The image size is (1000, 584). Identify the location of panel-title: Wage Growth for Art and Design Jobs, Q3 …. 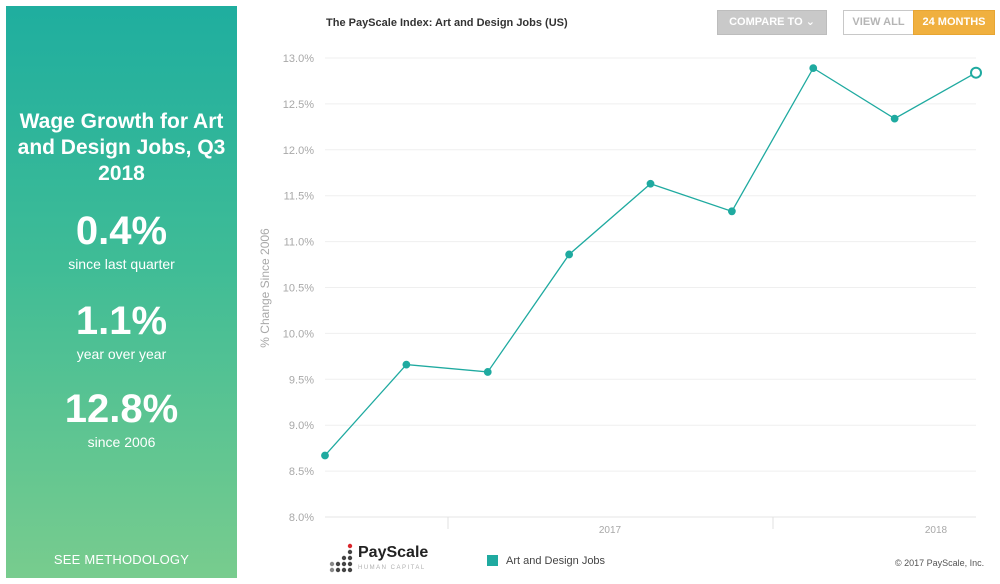
(121, 147).